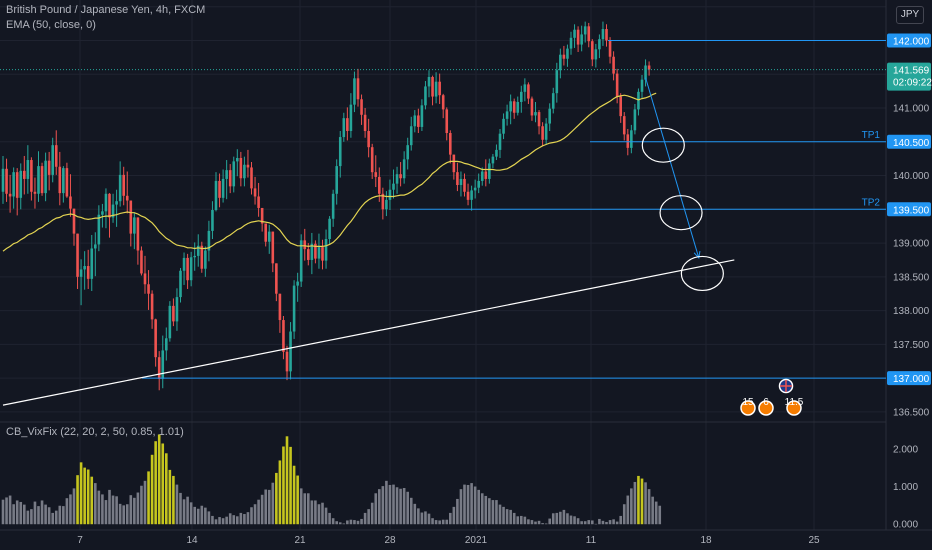 Image resolution: width=932 pixels, height=550 pixels. I want to click on vixfix-axis: 0.000 1.000 2.000, so click(905, 487).